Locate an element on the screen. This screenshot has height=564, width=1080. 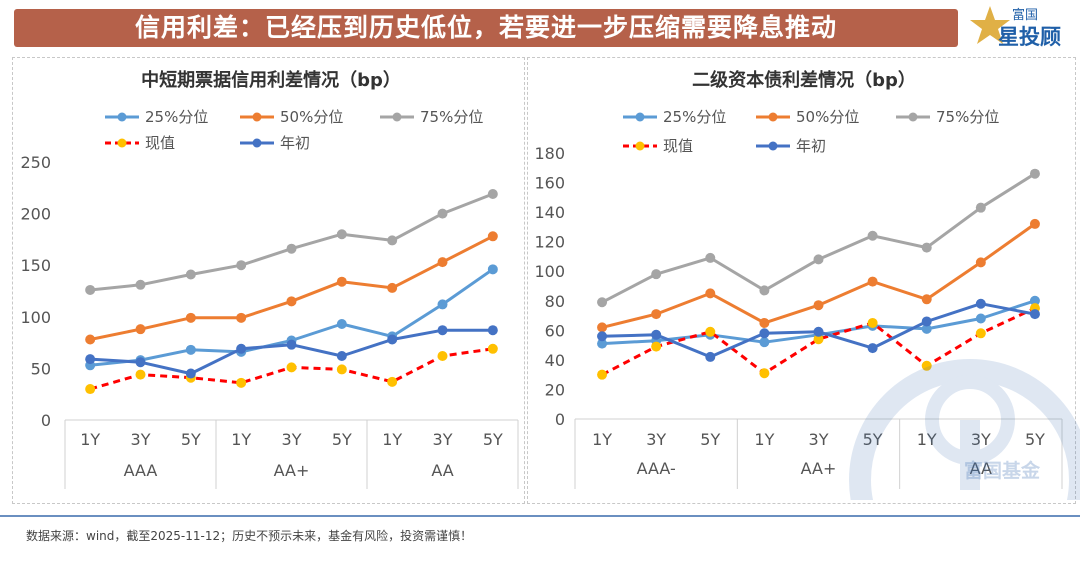
legend-marker-p75 is located at coordinates (397, 117).